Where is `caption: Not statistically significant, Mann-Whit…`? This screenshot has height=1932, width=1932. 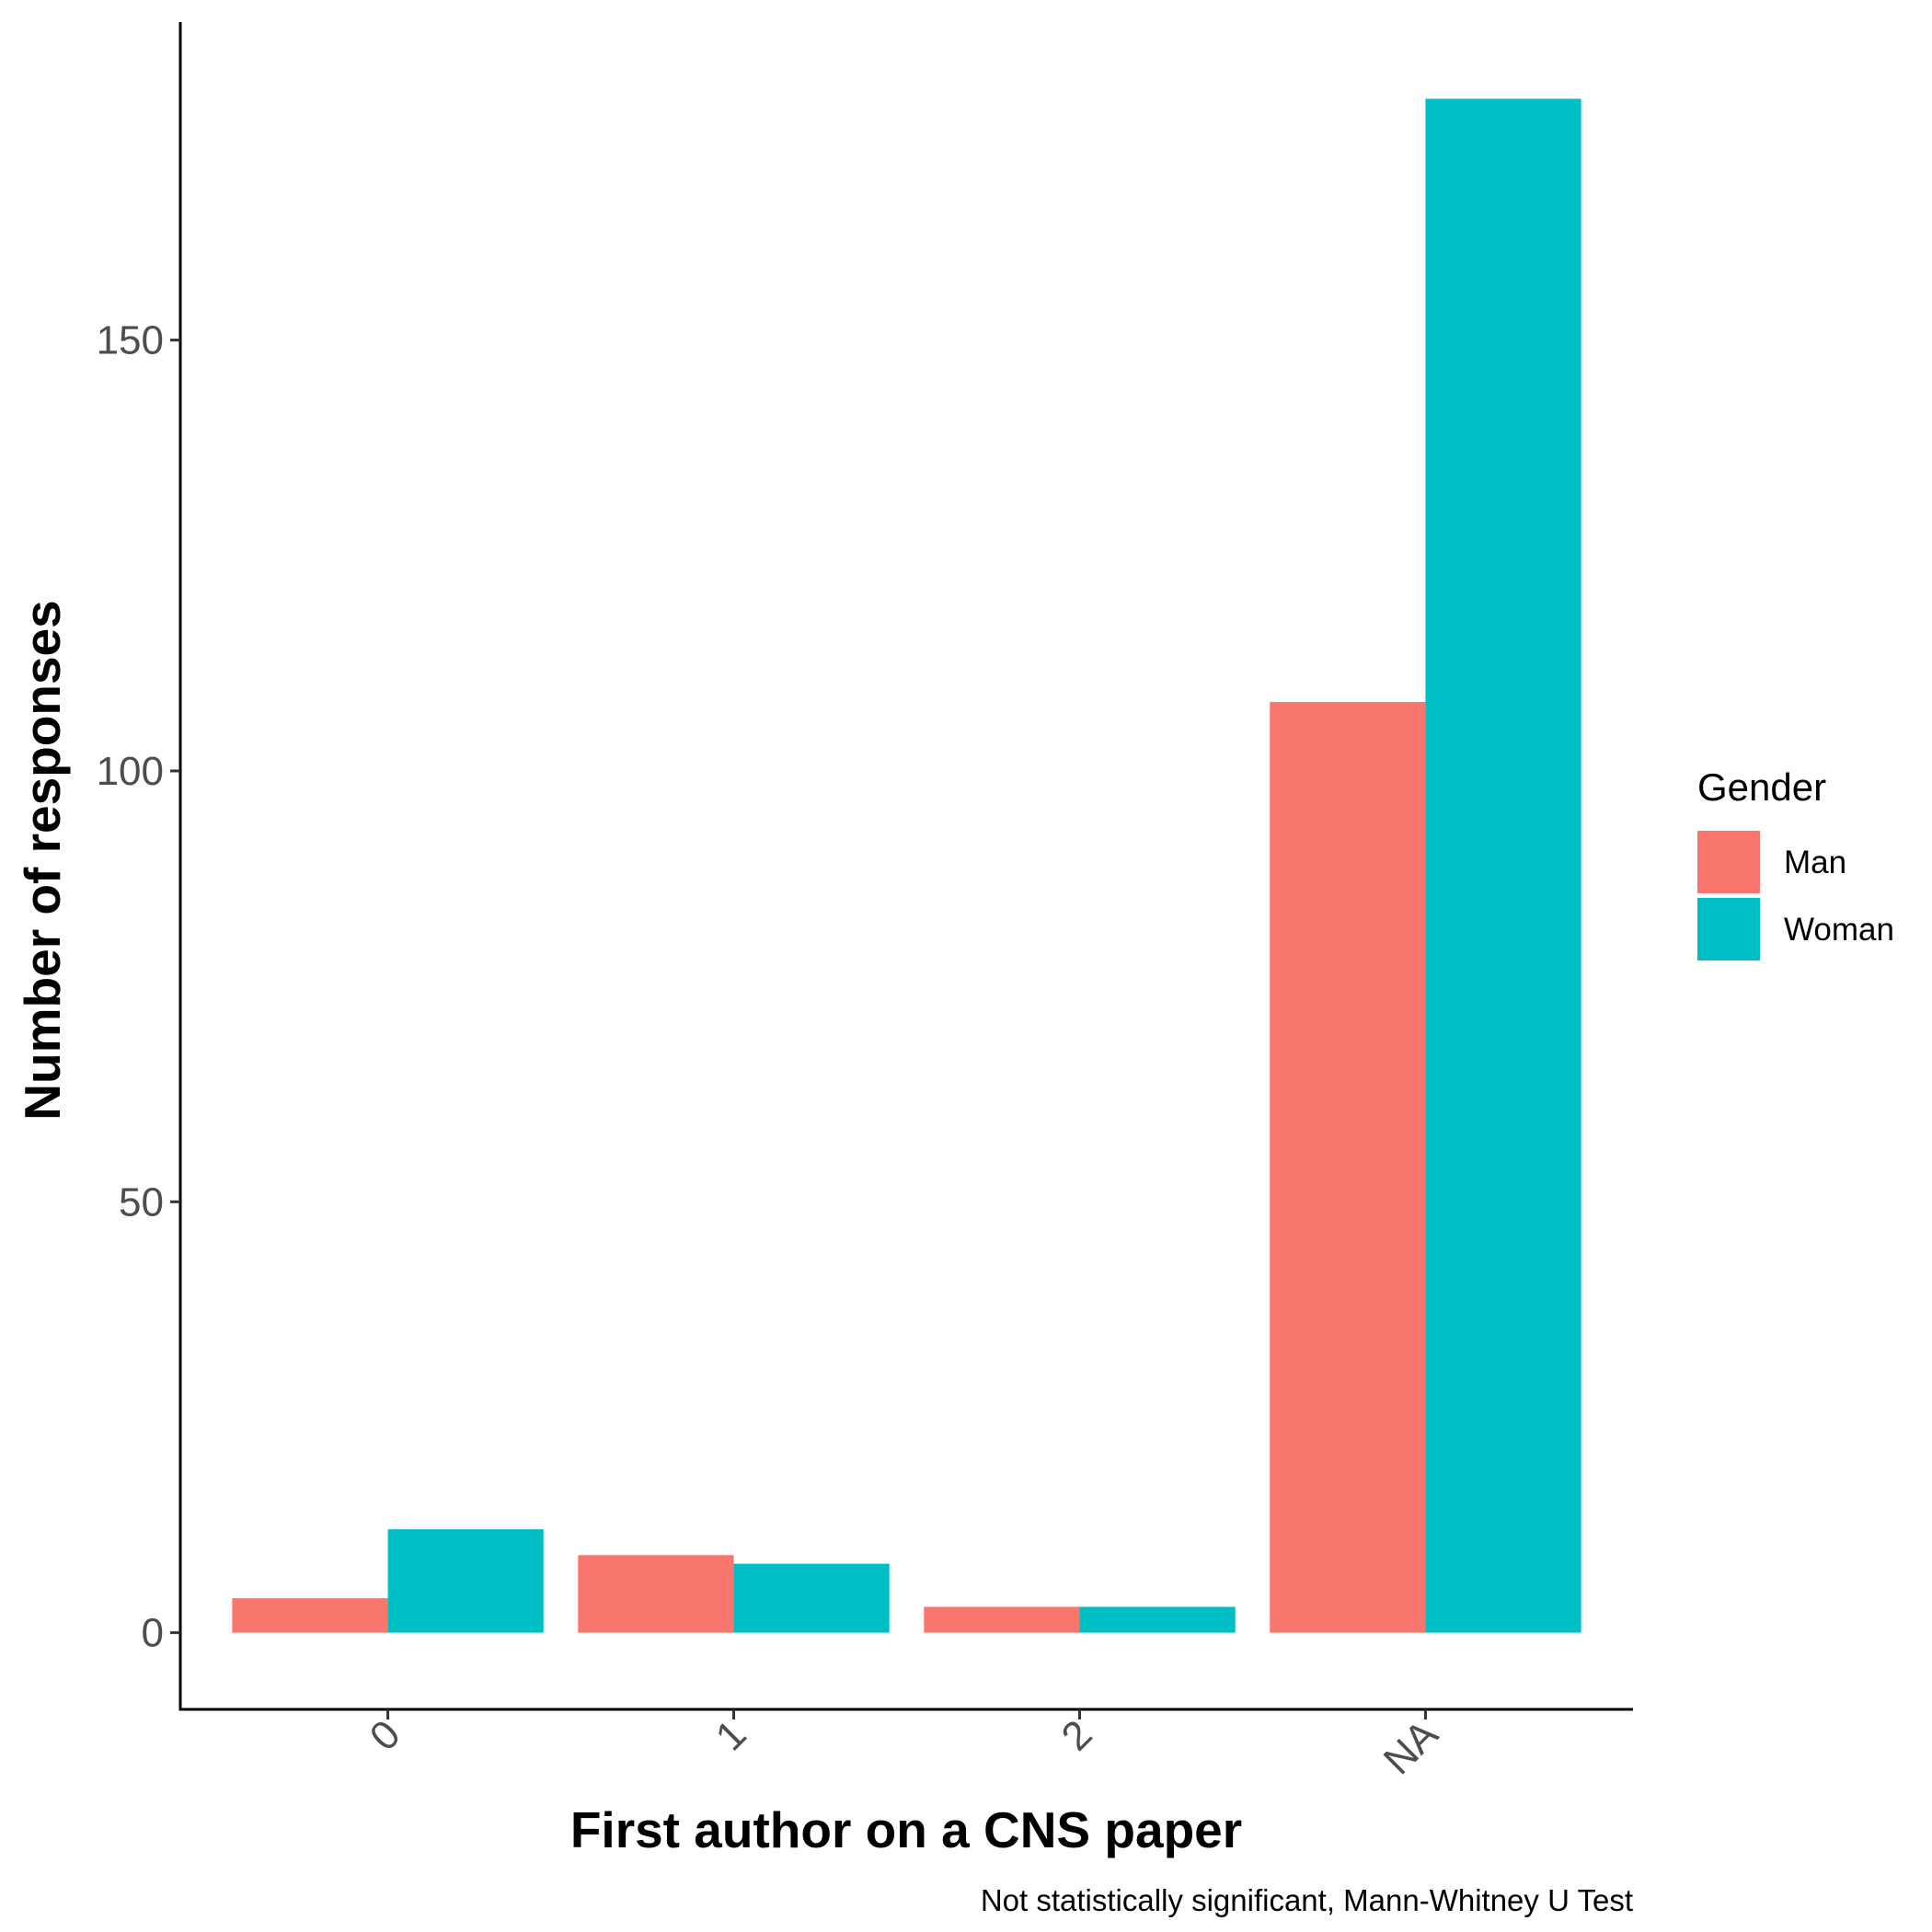
caption: Not statistically significant, Mann-Whit… is located at coordinates (1307, 1900).